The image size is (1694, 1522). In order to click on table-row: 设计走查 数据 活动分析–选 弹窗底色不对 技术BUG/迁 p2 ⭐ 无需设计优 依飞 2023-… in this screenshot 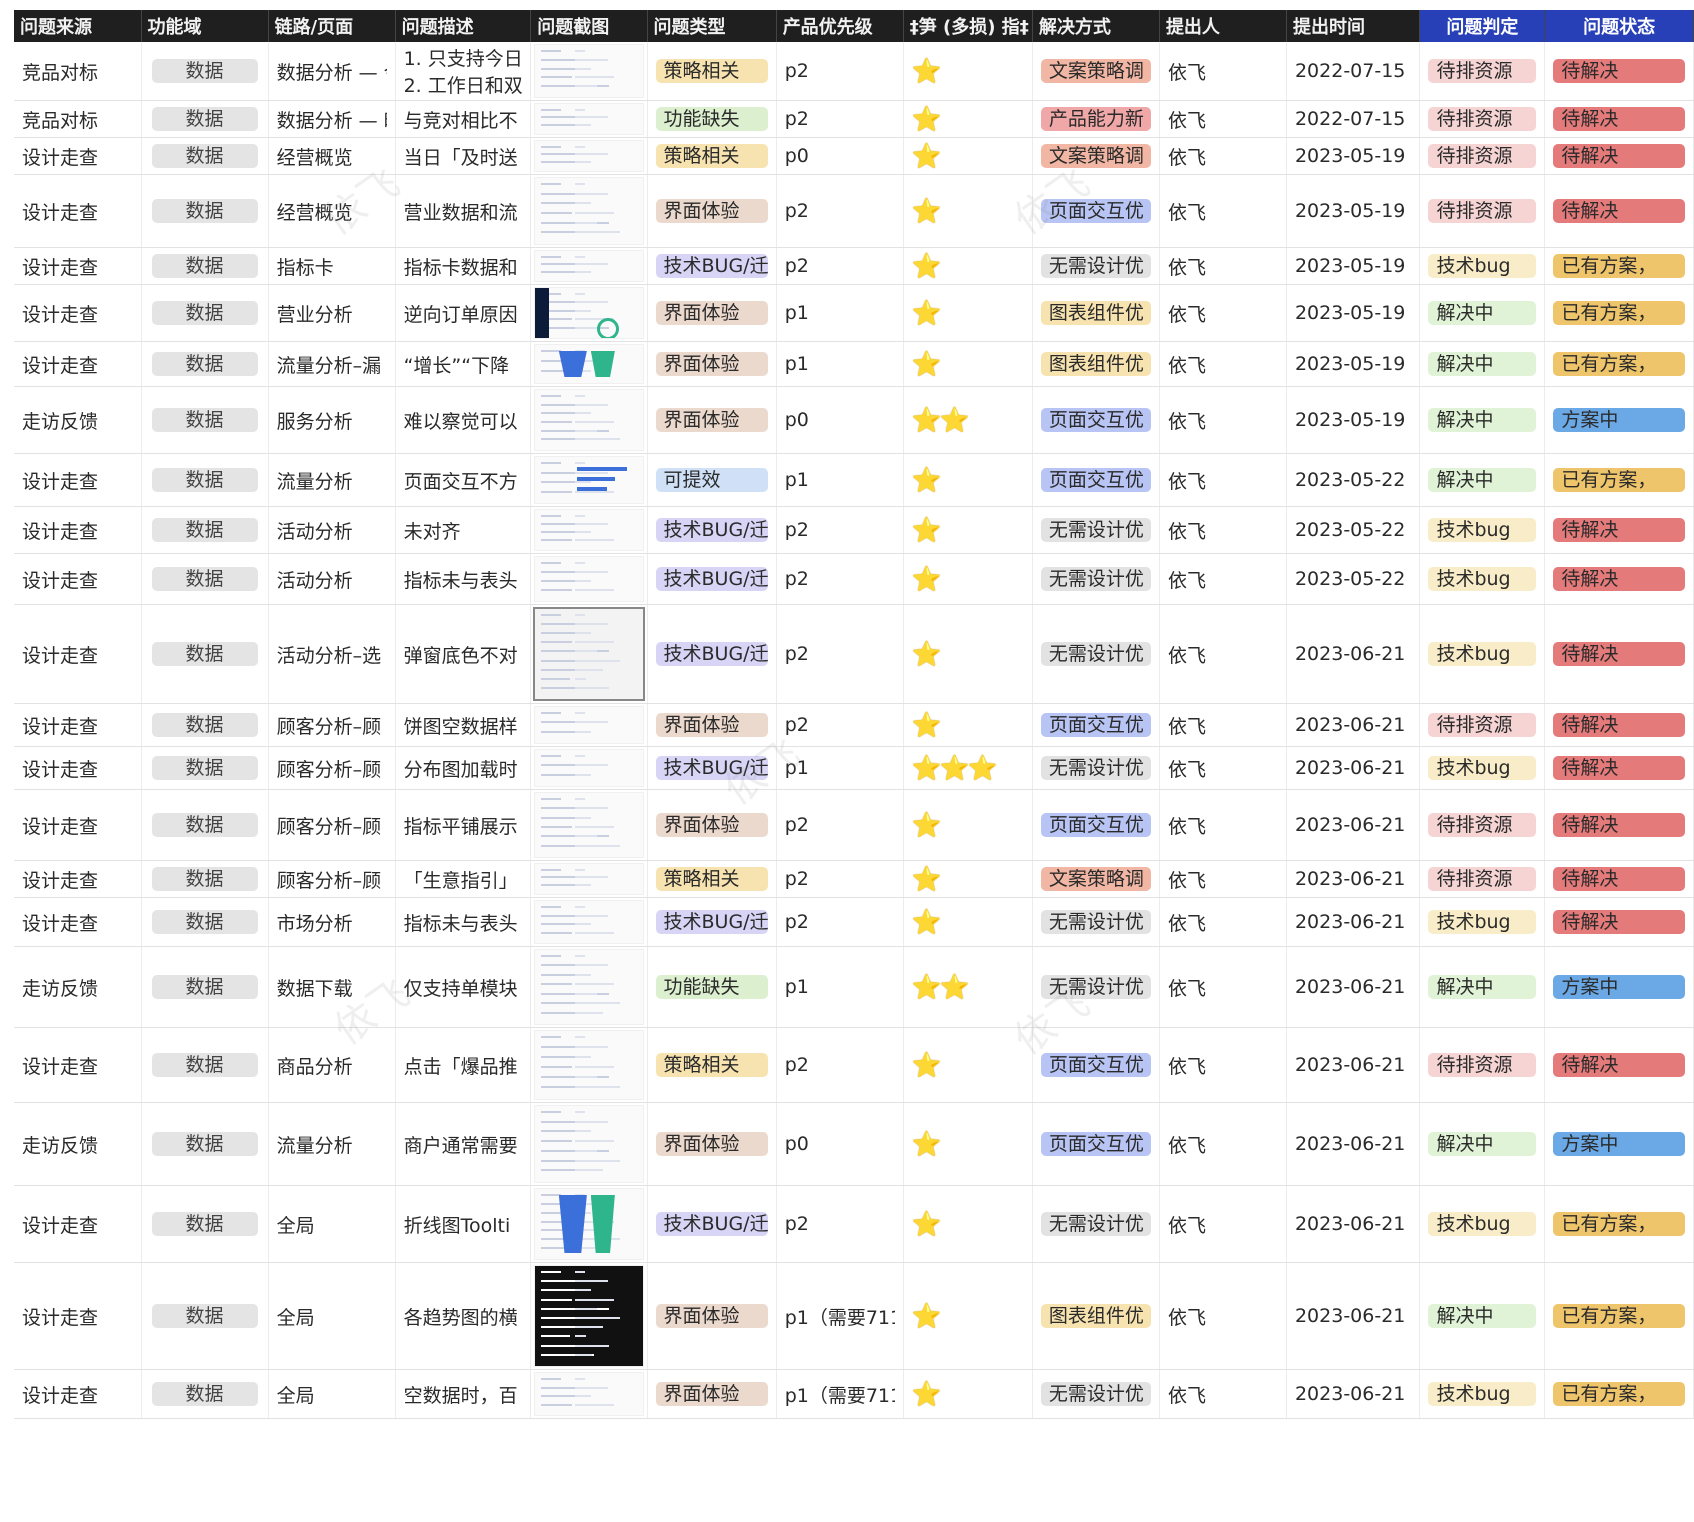, I will do `click(854, 654)`.